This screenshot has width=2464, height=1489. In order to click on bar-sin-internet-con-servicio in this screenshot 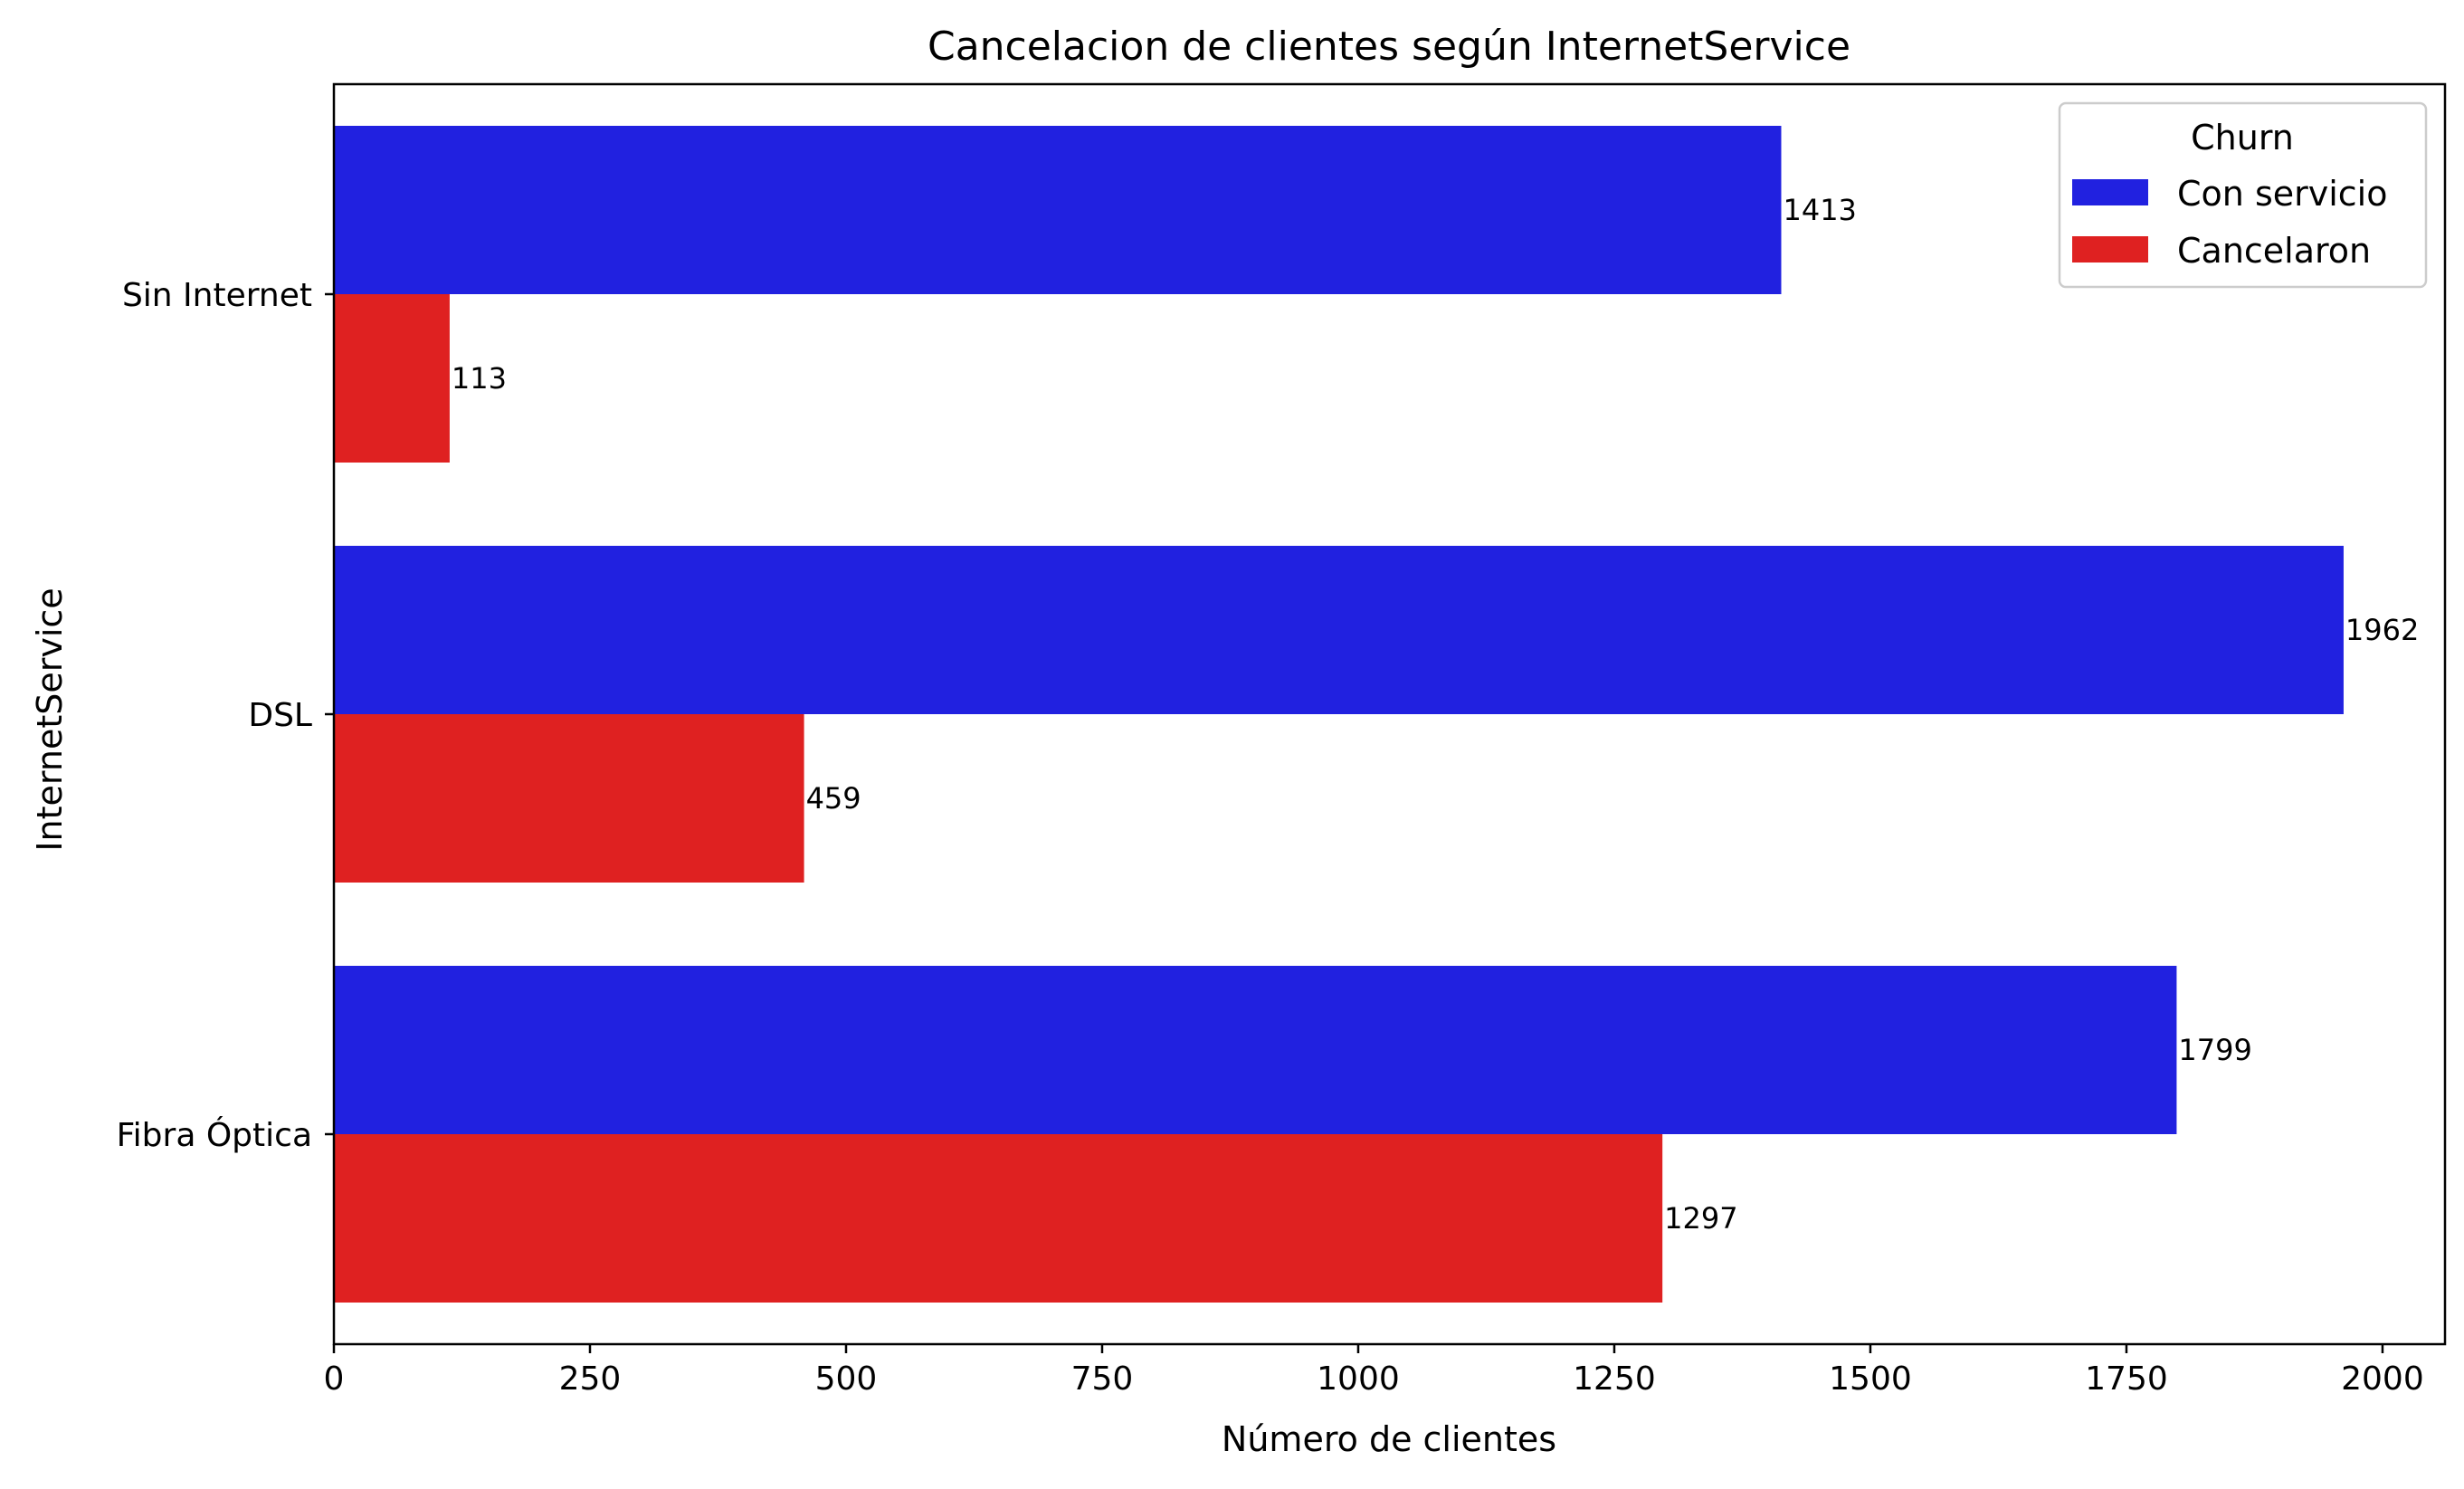, I will do `click(1058, 210)`.